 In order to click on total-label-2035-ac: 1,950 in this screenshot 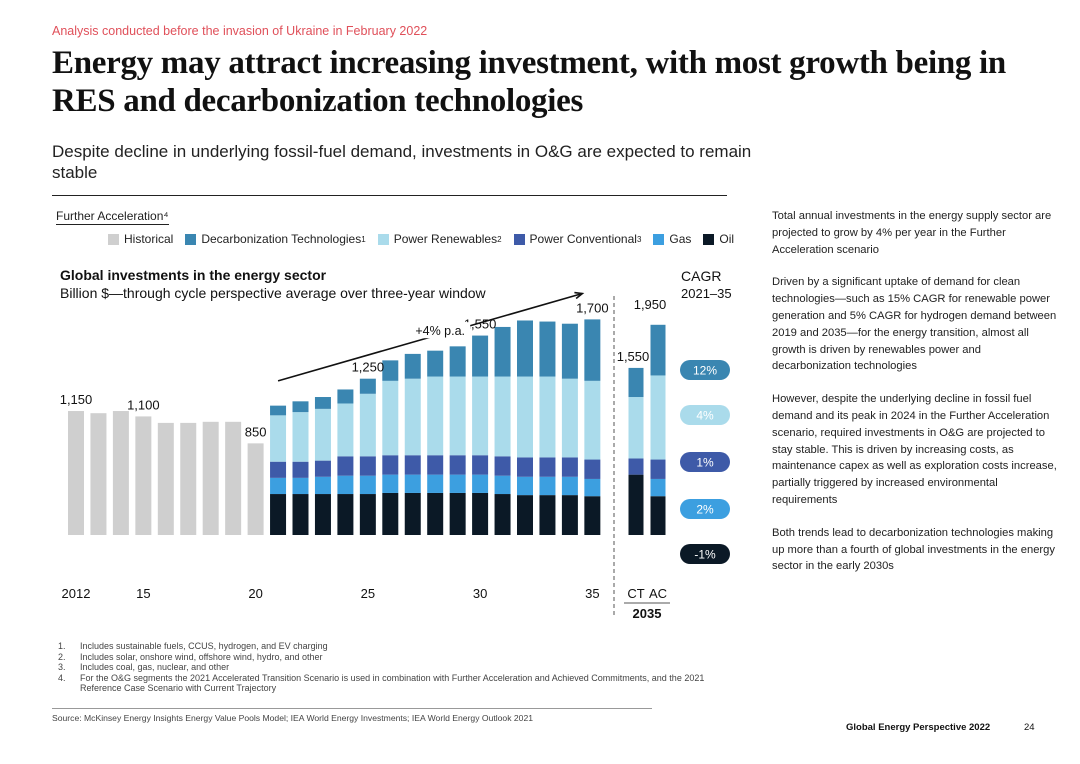, I will do `click(650, 304)`.